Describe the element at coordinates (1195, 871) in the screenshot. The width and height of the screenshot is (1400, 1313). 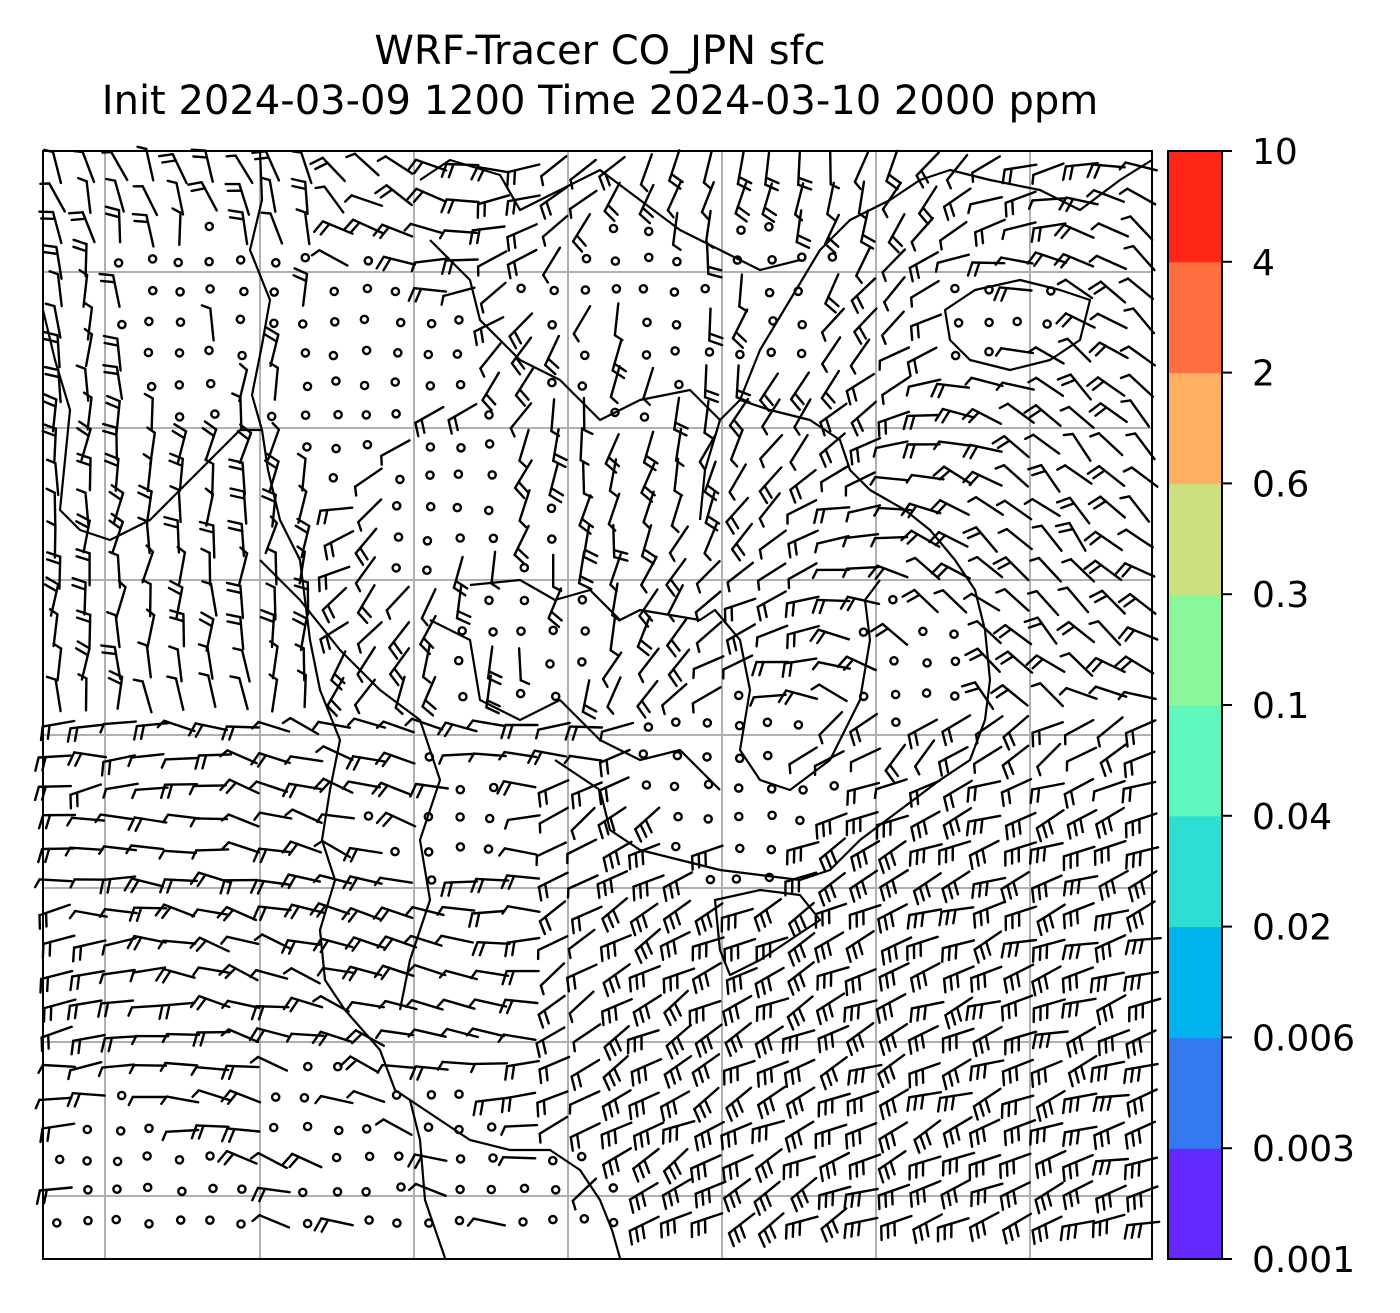
I see `colorbar-band` at that location.